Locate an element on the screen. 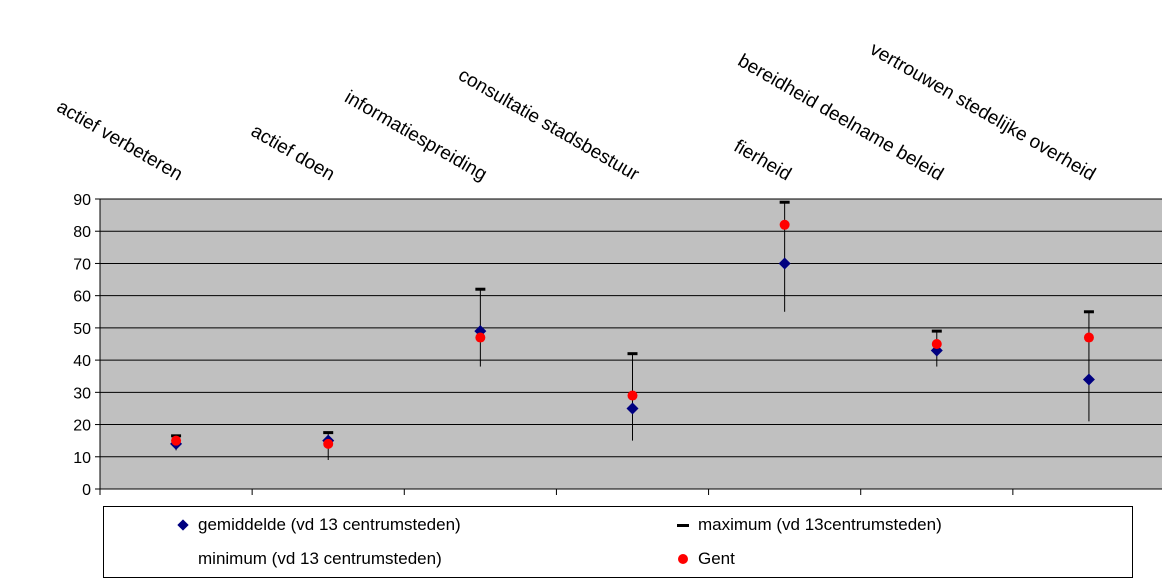 The height and width of the screenshot is (583, 1162). y-tick-label: 60 is located at coordinates (82, 297).